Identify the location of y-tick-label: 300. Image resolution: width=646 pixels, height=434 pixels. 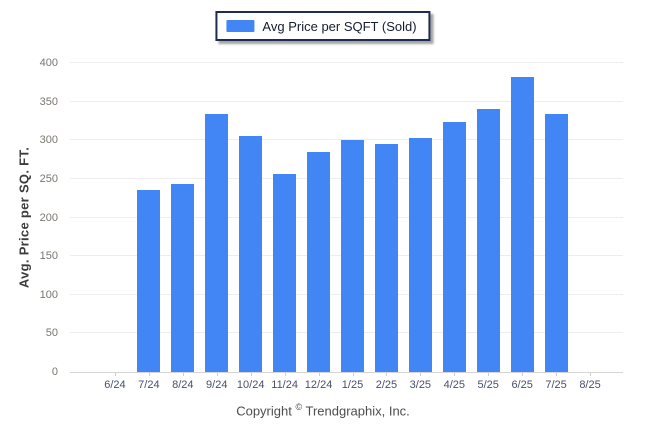
(48, 140).